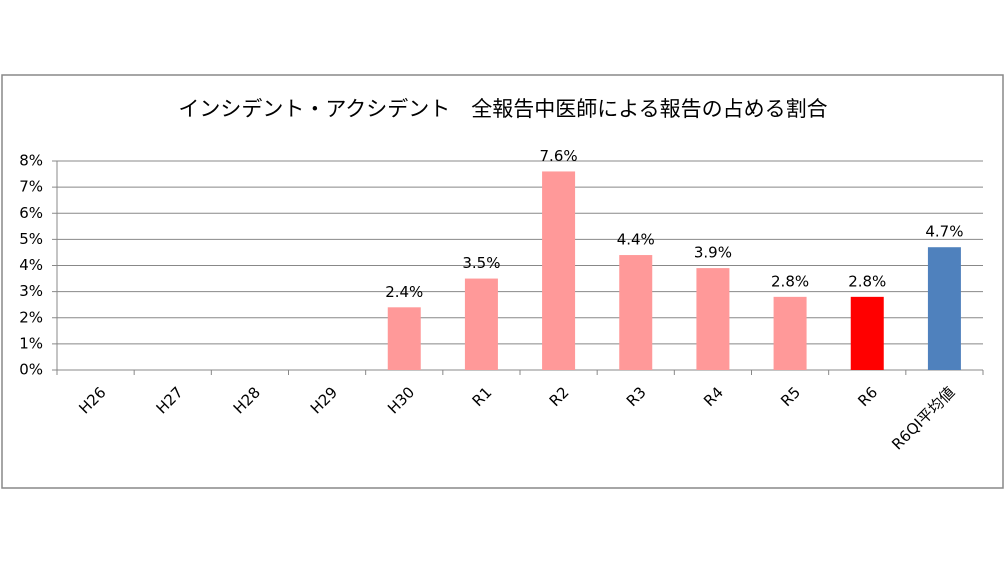 The width and height of the screenshot is (1006, 564). What do you see at coordinates (31, 343) in the screenshot?
I see `y-tick-label: 1%` at bounding box center [31, 343].